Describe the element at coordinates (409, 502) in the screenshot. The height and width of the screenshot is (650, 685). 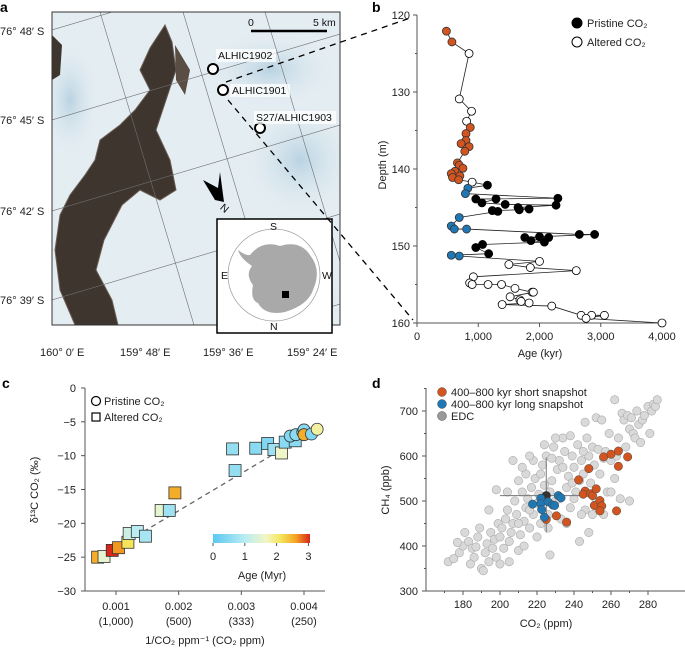
I see `d-y-tick-label: 500` at that location.